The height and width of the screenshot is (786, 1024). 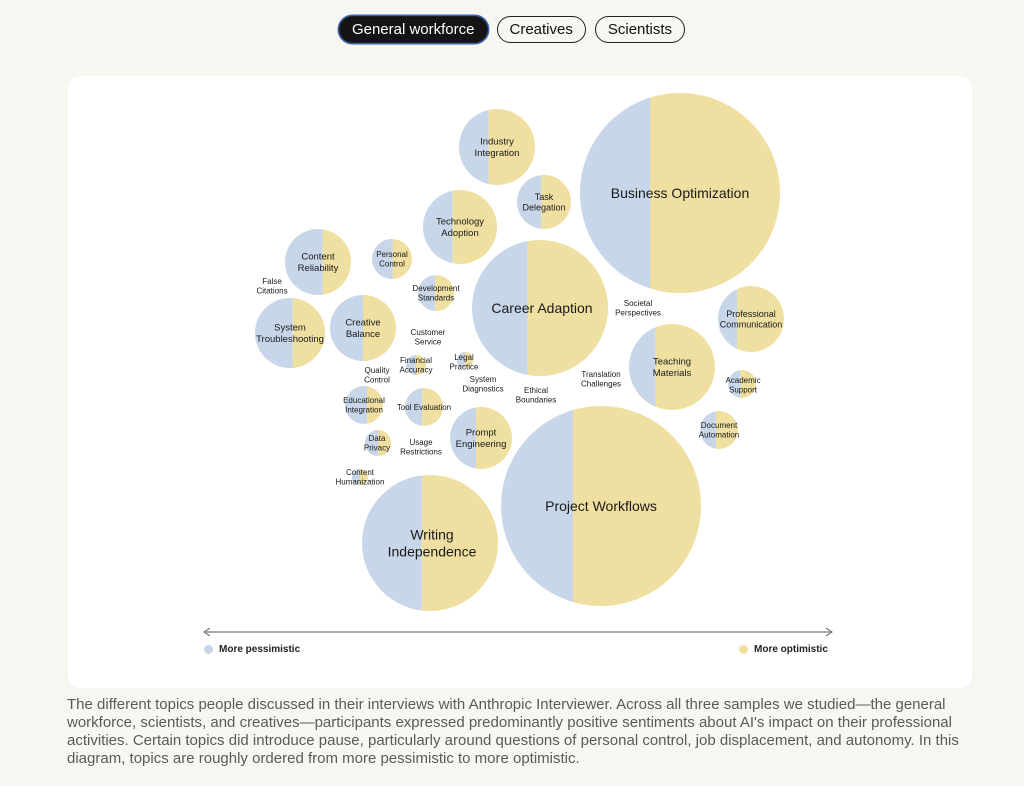 I want to click on topic-bubble-development-standards, so click(x=436, y=293).